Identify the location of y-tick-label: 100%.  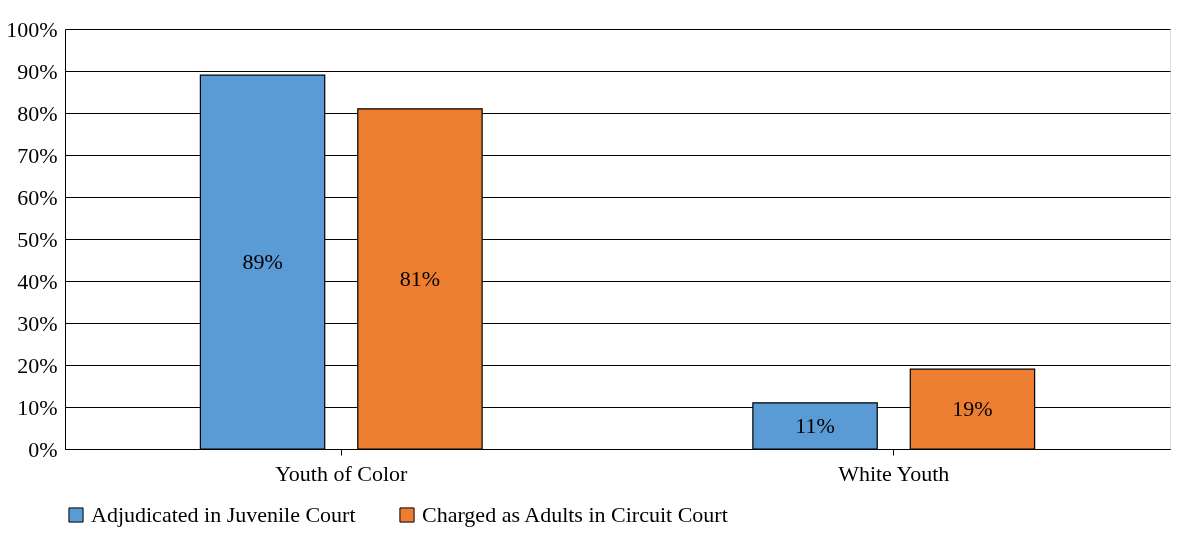
(32, 29).